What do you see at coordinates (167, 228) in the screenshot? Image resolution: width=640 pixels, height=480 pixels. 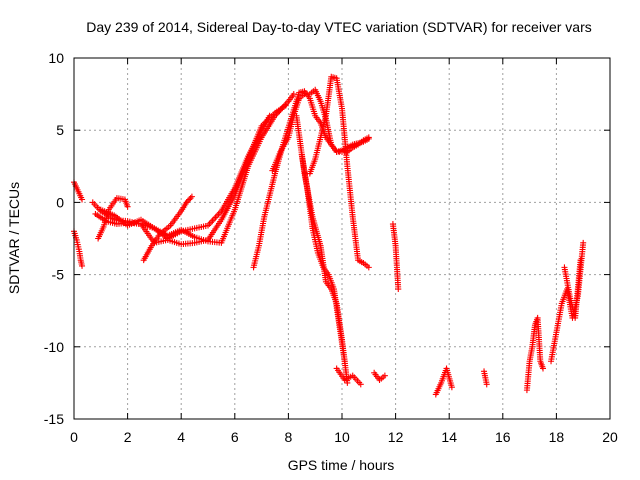 I see `series-track-f` at bounding box center [167, 228].